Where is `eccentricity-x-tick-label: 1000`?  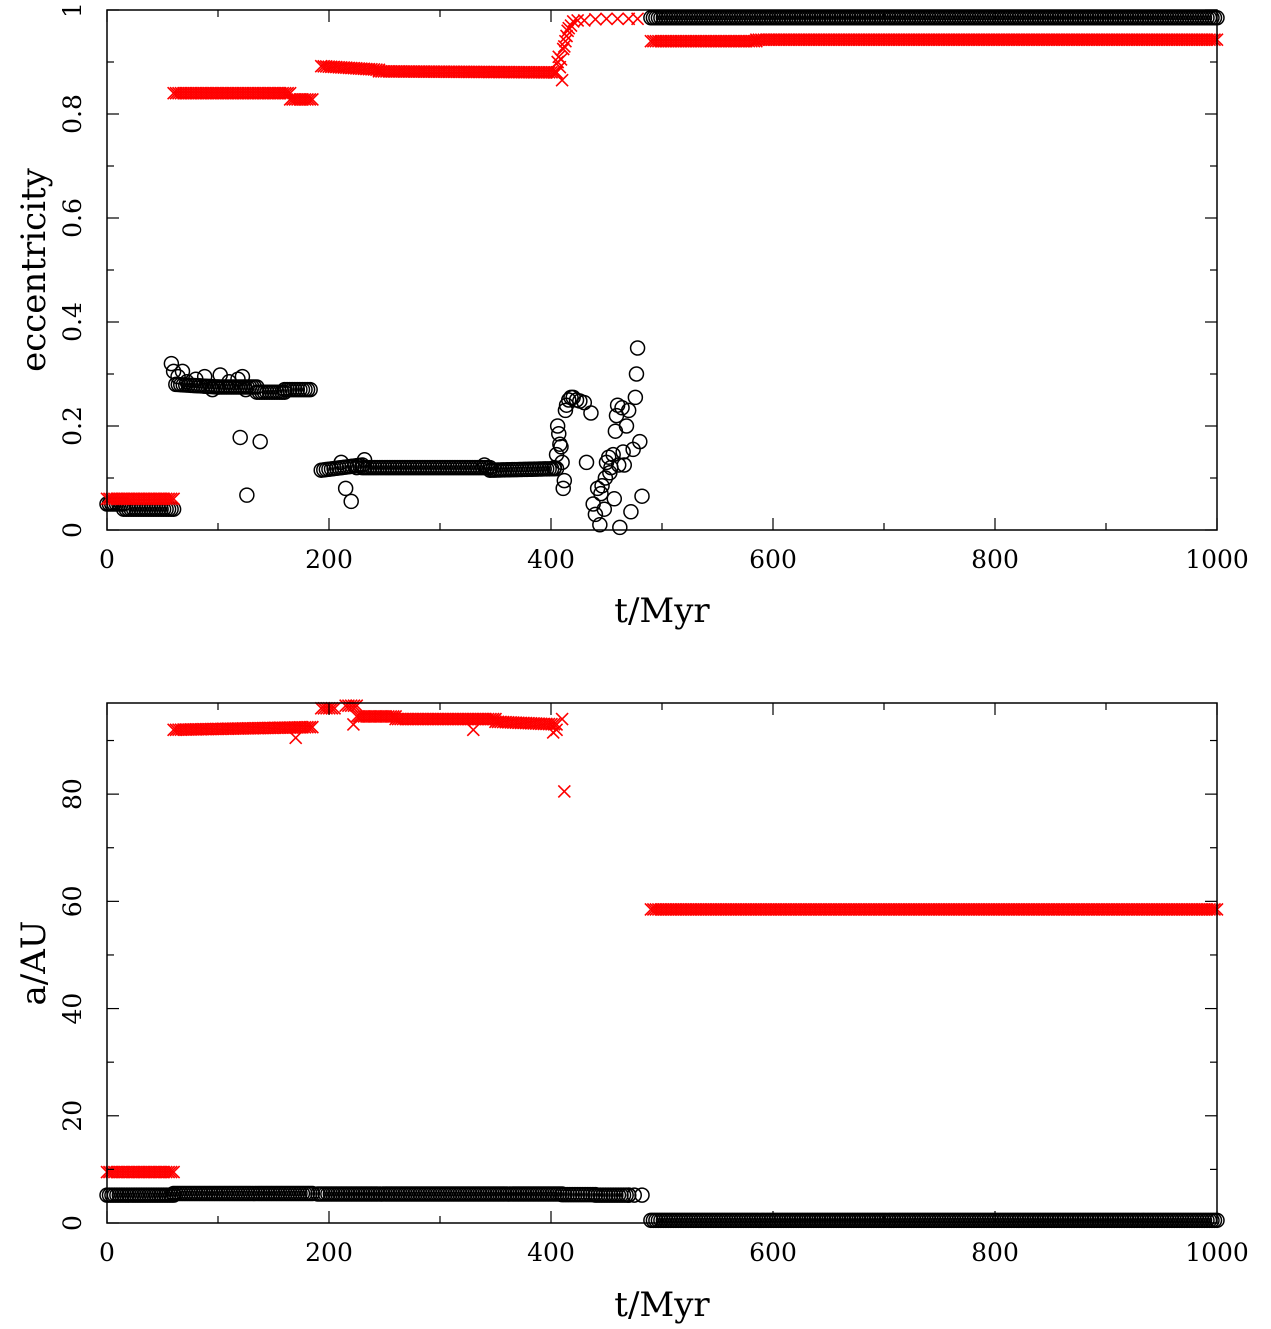
eccentricity-x-tick-label: 1000 is located at coordinates (1217, 559).